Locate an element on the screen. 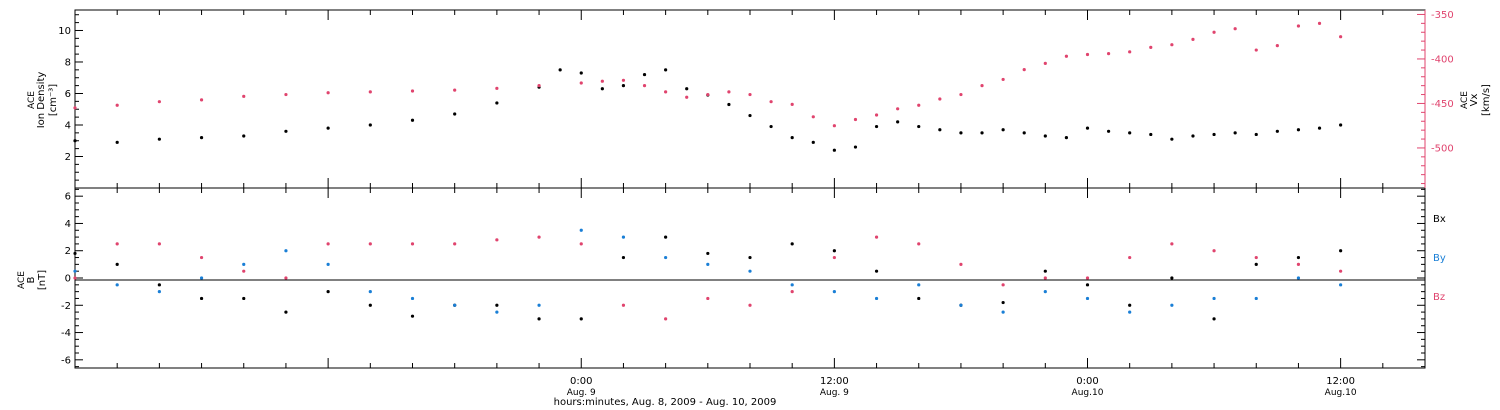 The image size is (1500, 410). density-tick-label: 6 is located at coordinates (68, 94).